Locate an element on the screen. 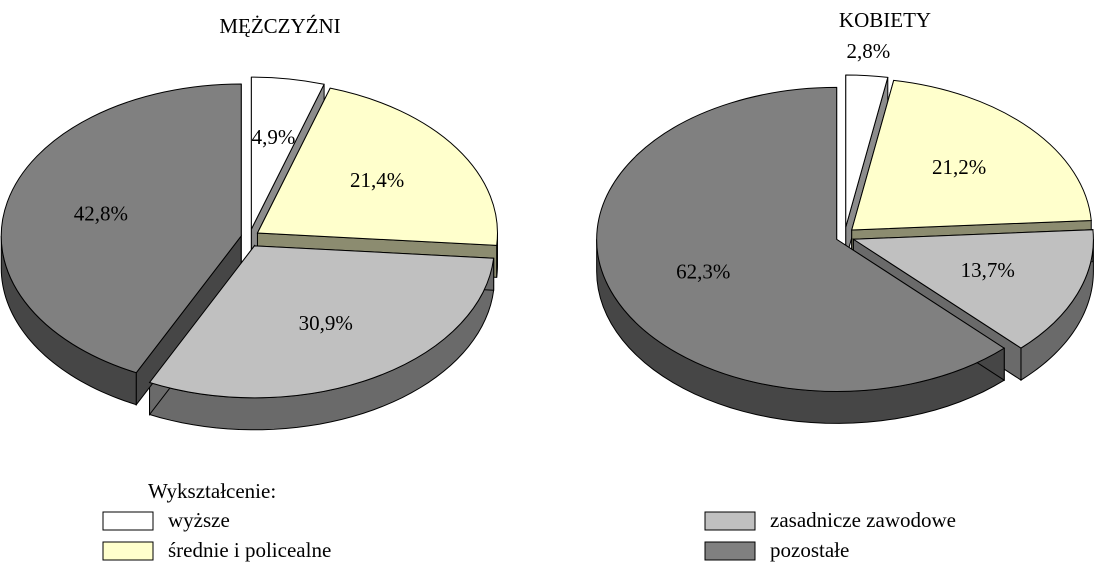 The width and height of the screenshot is (1094, 577). data-label: 2,8% is located at coordinates (868, 51).